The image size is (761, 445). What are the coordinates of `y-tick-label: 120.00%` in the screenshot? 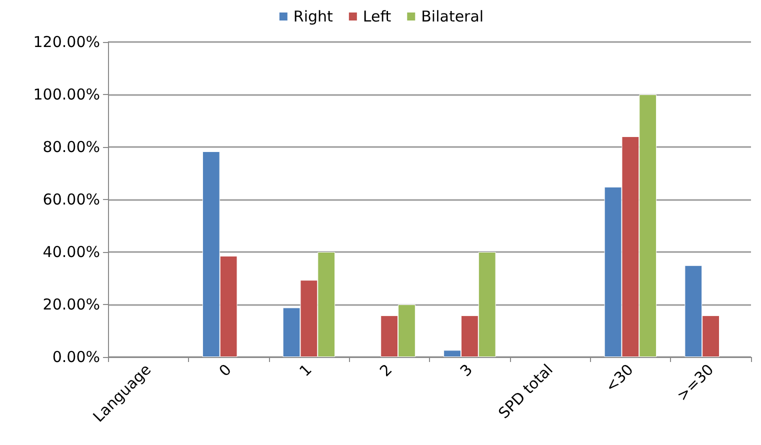 It's located at (66, 42).